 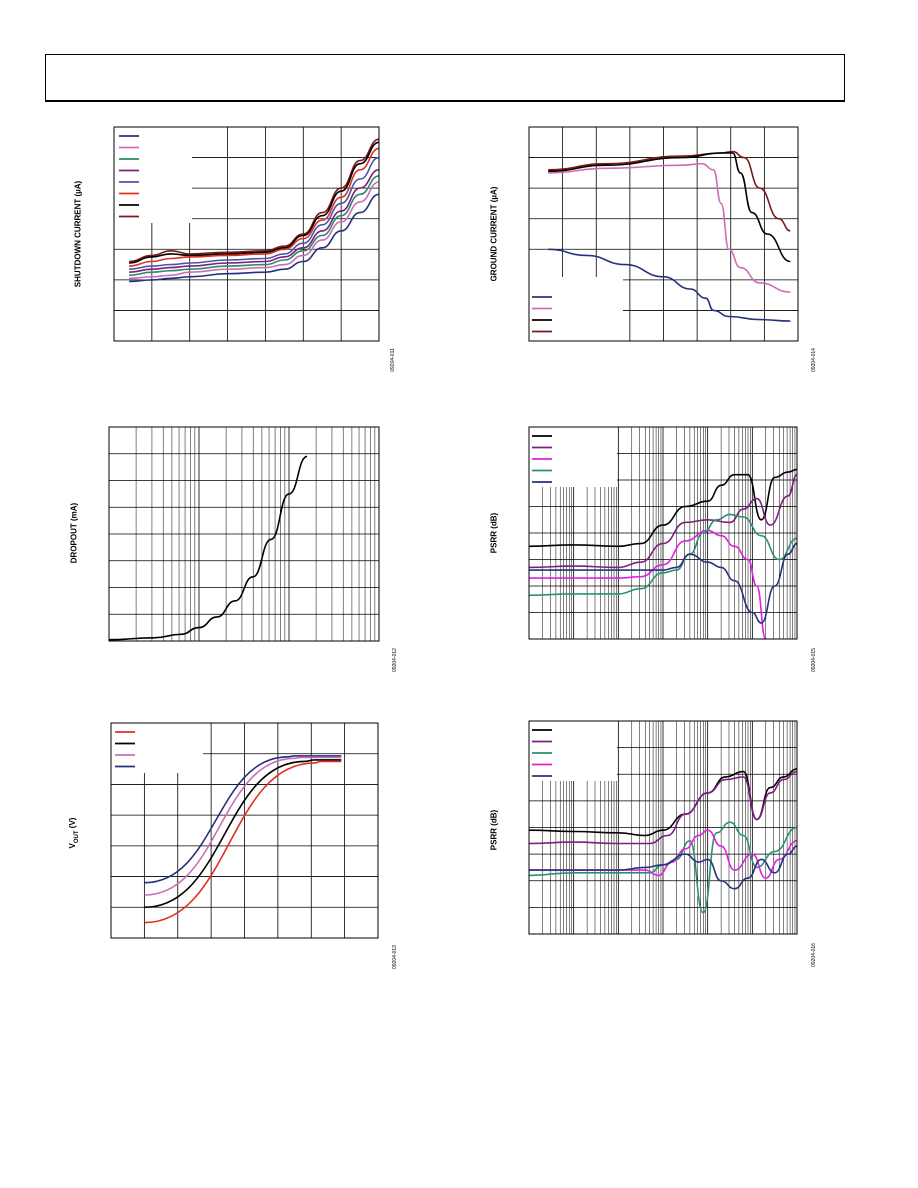 What do you see at coordinates (78, 234) in the screenshot?
I see `y-axis-label: SHUTDOWN CURRENT (µA)` at bounding box center [78, 234].